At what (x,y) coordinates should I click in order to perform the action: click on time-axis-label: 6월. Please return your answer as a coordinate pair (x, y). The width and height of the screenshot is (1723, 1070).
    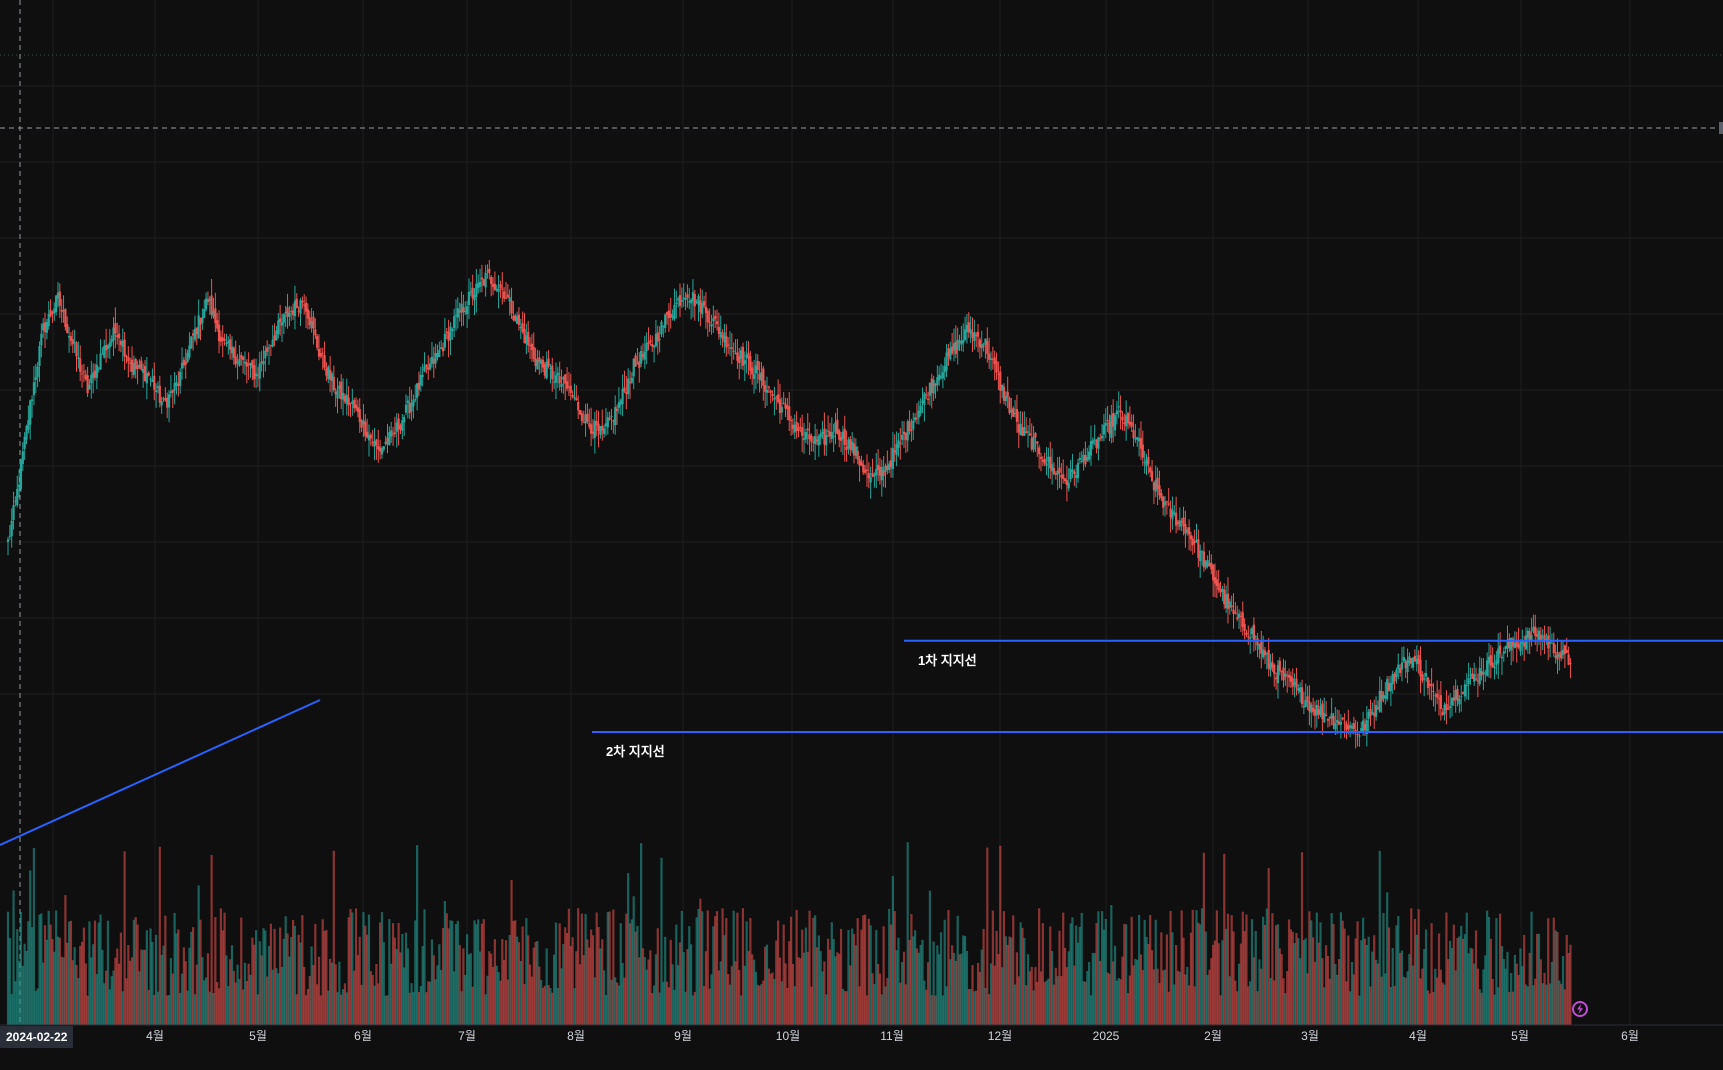
    Looking at the image, I should click on (363, 1036).